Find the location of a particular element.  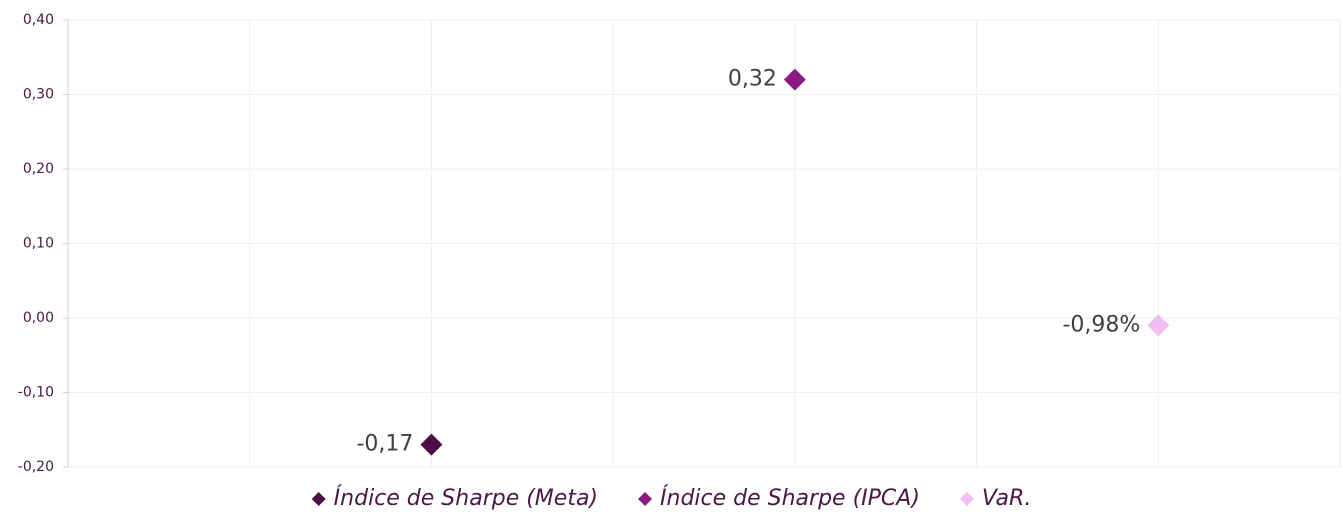

legend-label: VaR. is located at coordinates (1006, 498).